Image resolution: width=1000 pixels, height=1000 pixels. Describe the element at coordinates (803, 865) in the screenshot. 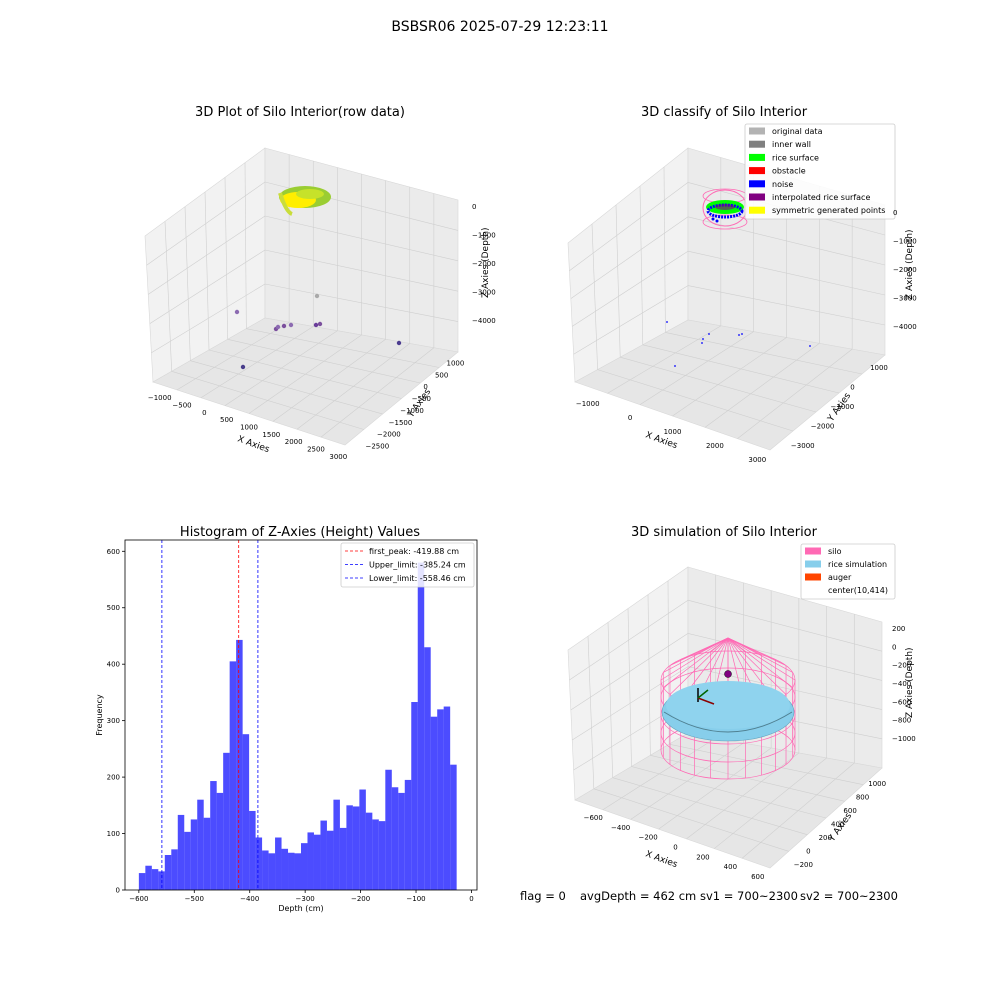

I see `panel4-y-tick-label: −200` at that location.